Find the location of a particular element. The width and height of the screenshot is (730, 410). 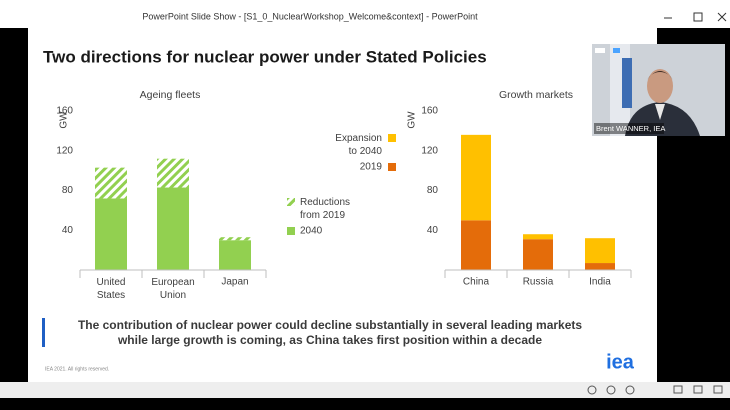

legend-label: Reductions from 2019 is located at coordinates (325, 209).